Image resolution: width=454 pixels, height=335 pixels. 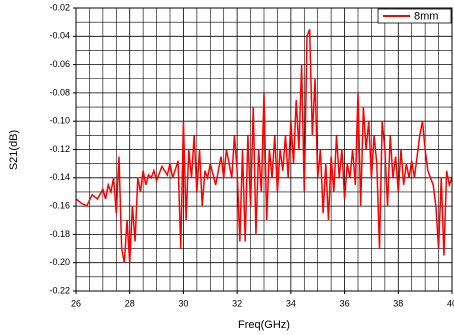 What do you see at coordinates (59, 205) in the screenshot?
I see `y-tick-label: -0.16` at bounding box center [59, 205].